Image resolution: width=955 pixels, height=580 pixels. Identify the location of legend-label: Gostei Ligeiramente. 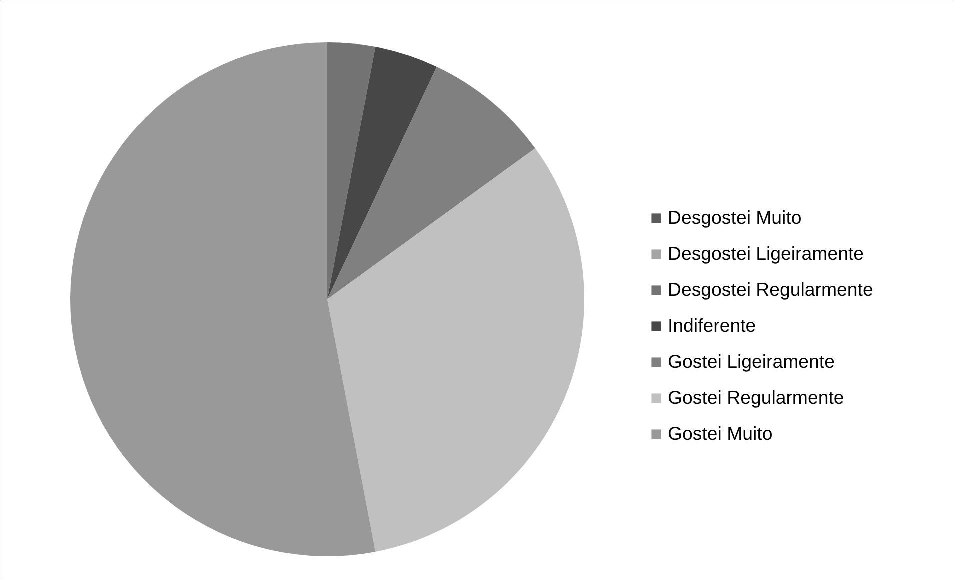
(751, 362).